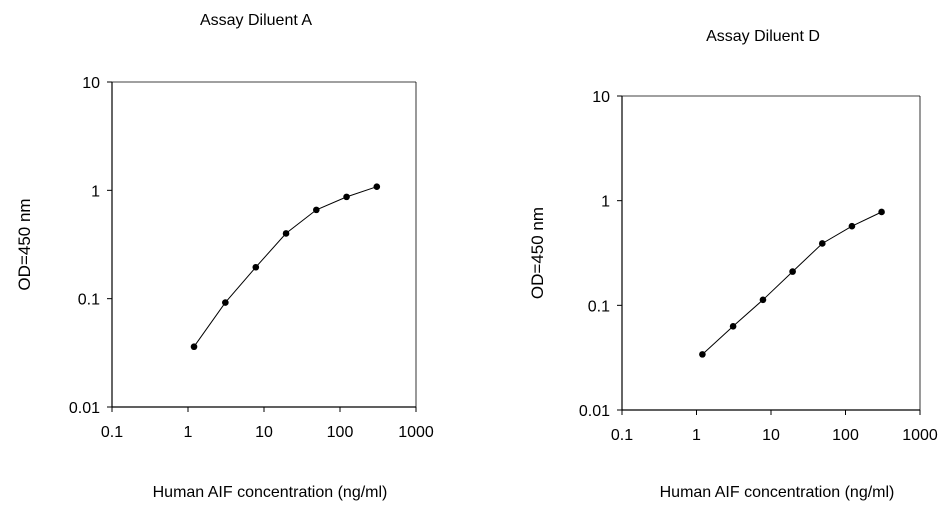  I want to click on chart-title: Assay Diluent A, so click(256, 20).